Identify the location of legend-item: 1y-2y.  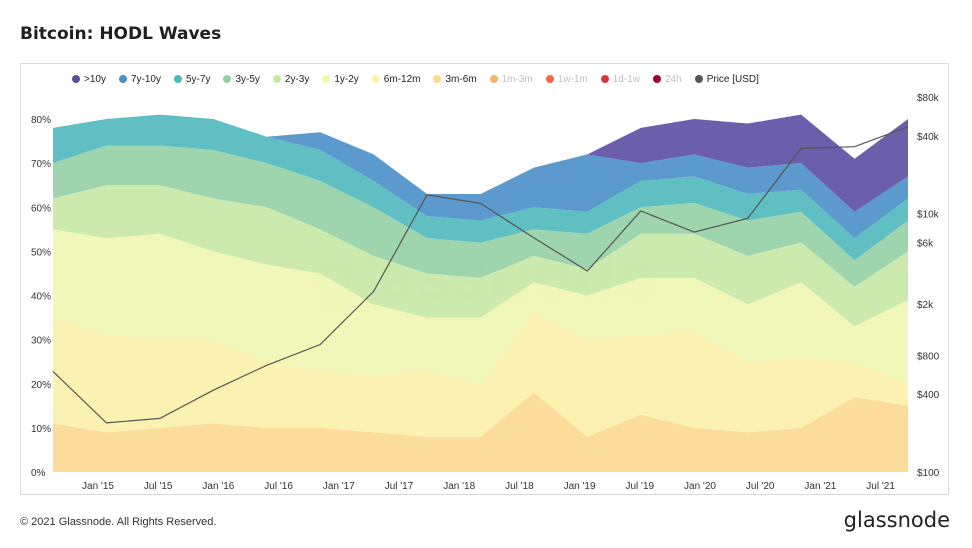
(340, 79).